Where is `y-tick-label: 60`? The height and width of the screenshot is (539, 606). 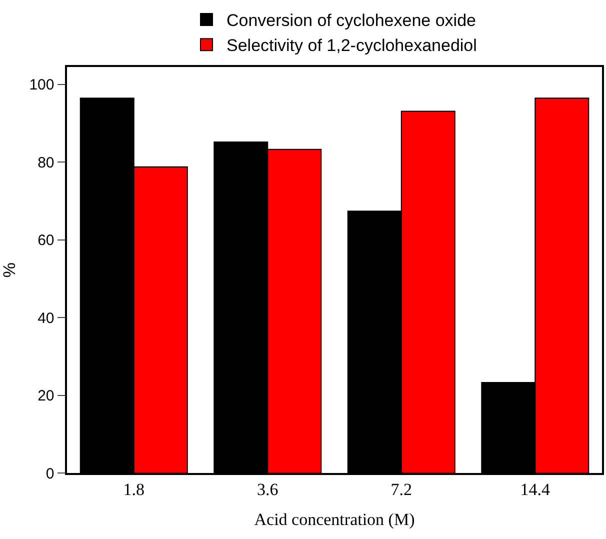 y-tick-label: 60 is located at coordinates (46, 241).